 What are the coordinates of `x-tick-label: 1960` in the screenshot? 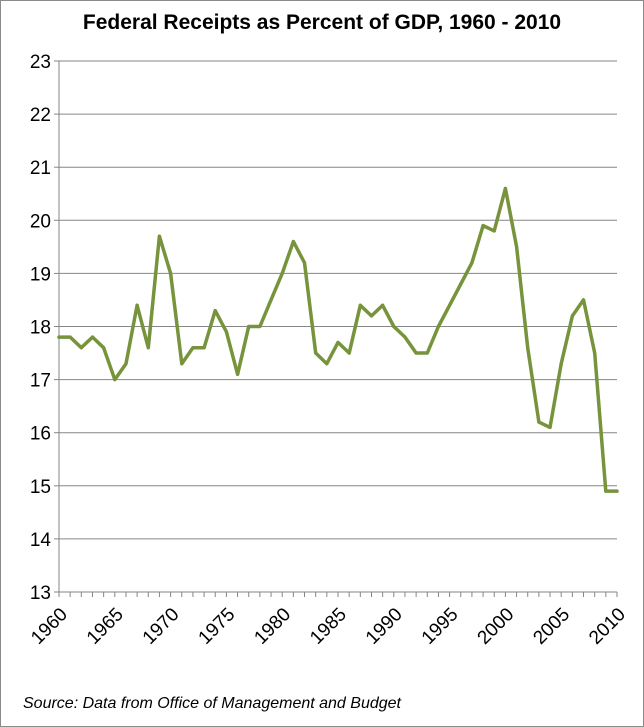 It's located at (49, 626).